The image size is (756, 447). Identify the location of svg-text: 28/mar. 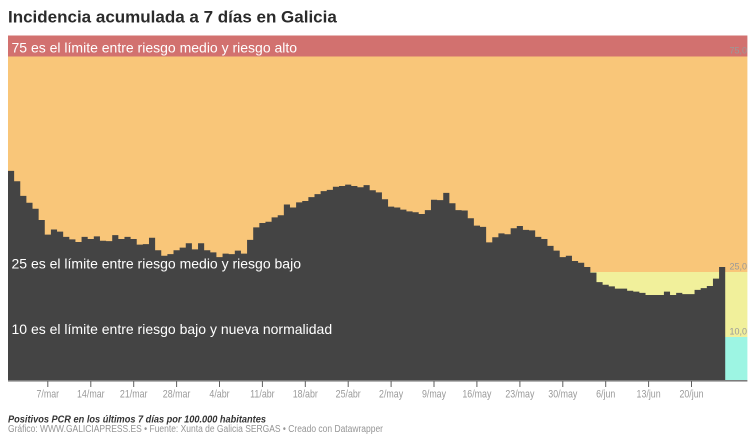
(177, 395).